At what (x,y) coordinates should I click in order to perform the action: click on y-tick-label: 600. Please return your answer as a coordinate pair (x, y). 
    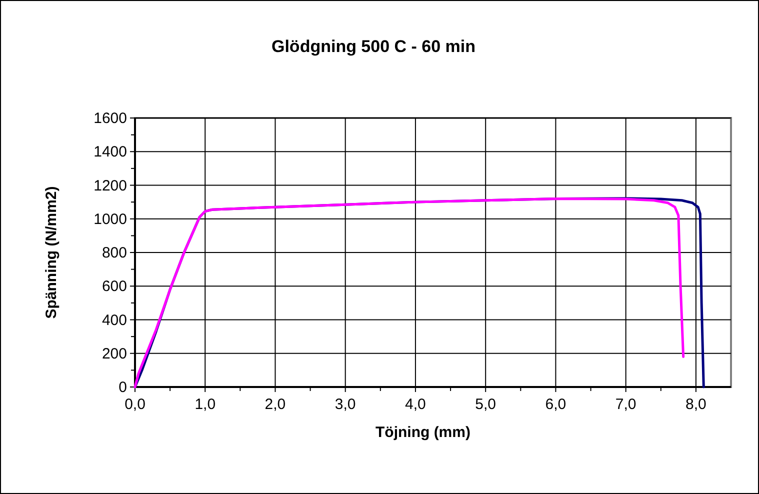
    Looking at the image, I should click on (114, 287).